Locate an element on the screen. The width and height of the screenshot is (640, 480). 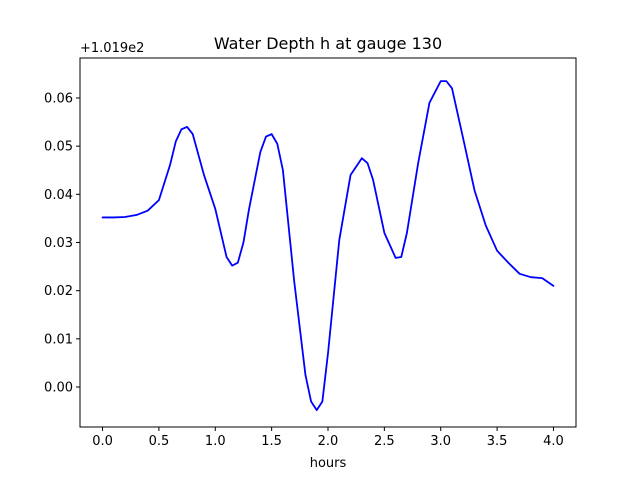
x-tick-label: 4.0 is located at coordinates (553, 441).